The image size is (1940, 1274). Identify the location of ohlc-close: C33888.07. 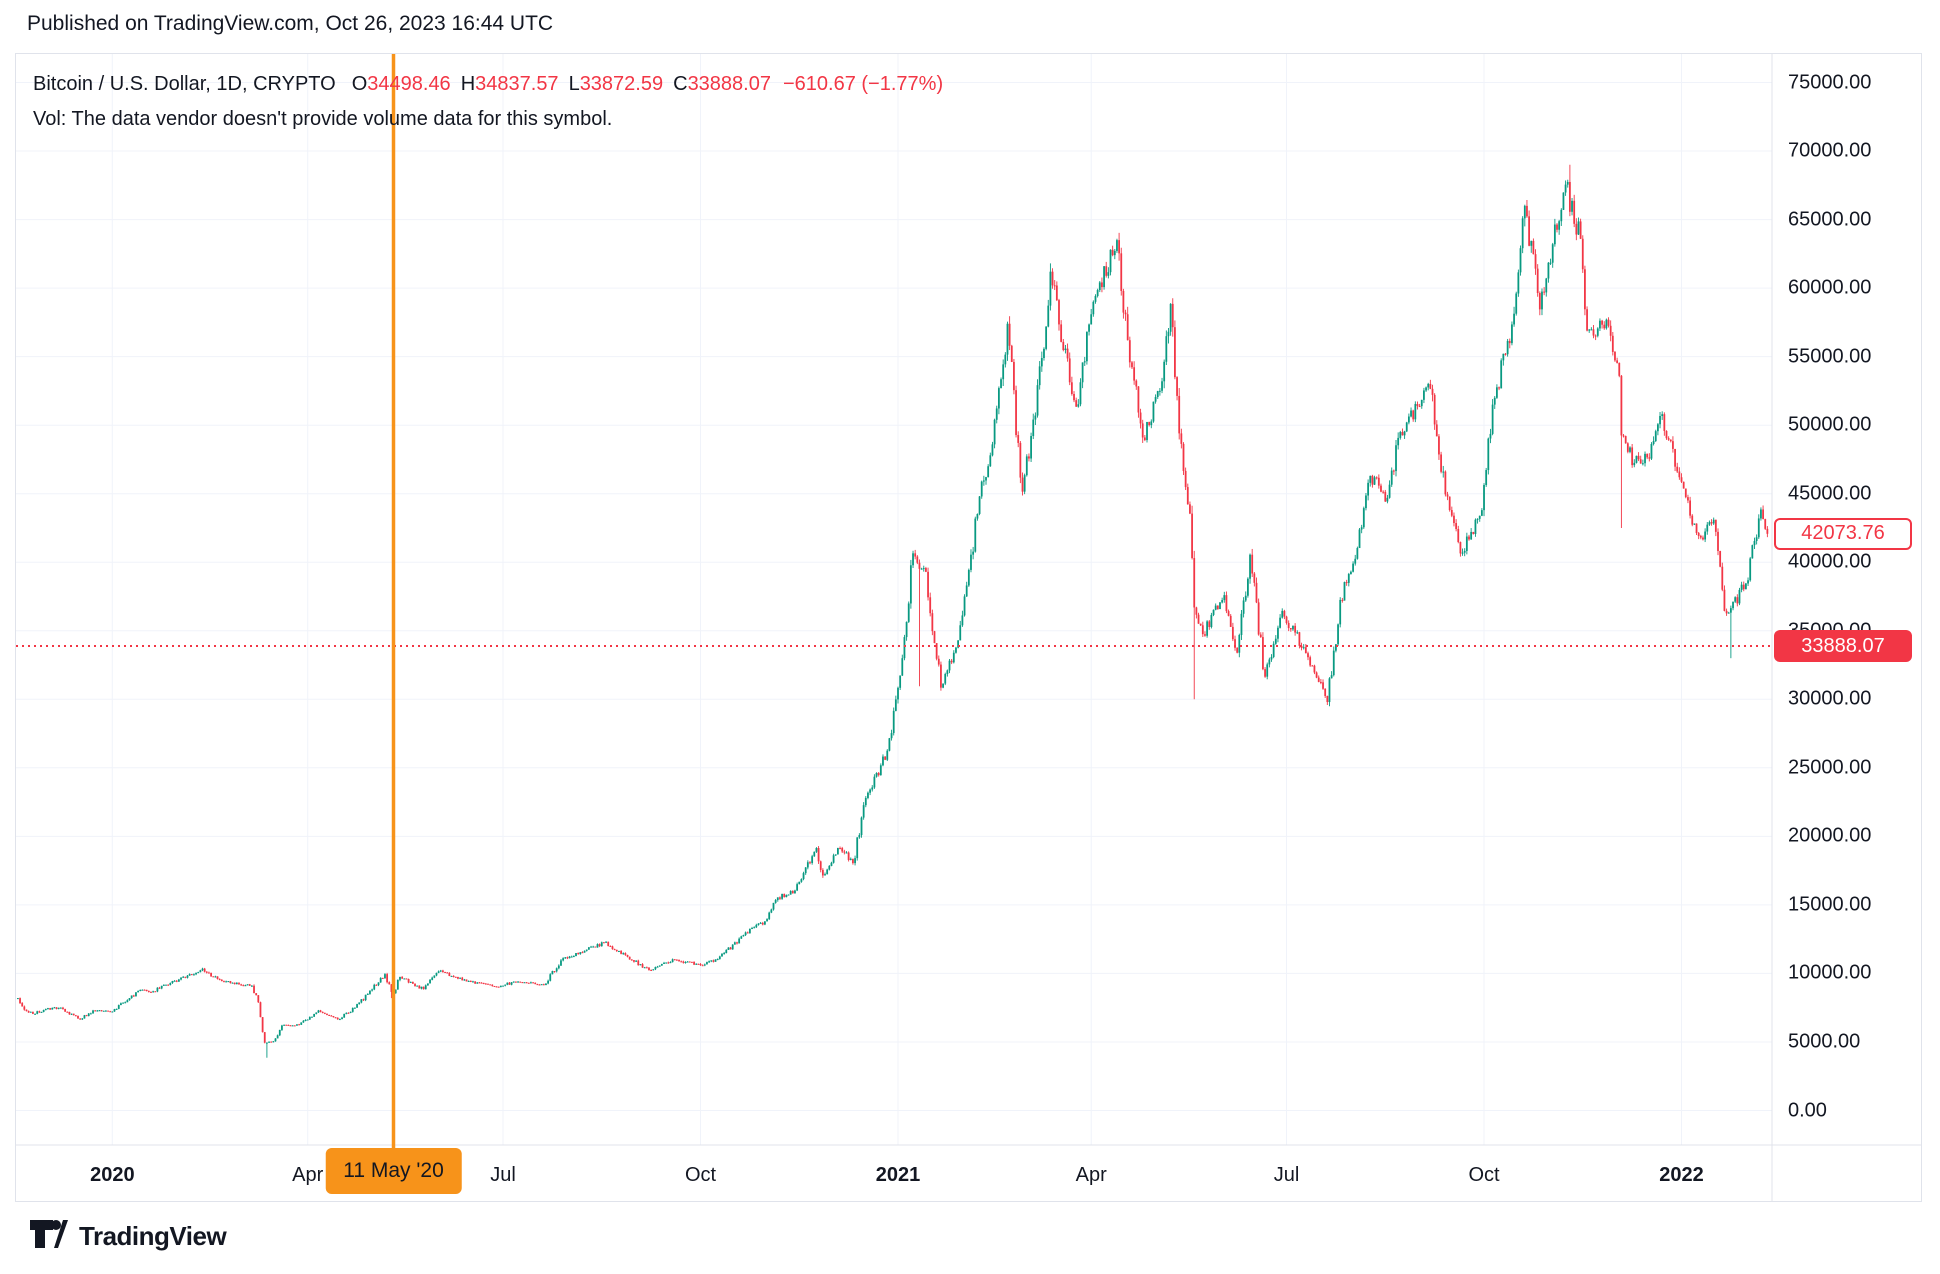
(722, 84).